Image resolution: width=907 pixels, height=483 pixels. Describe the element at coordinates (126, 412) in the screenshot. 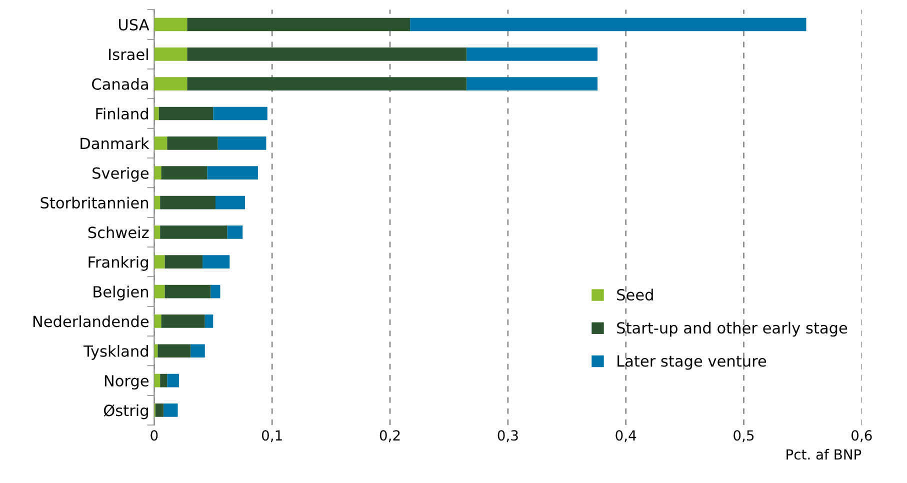

I see `y-tick-label: Østrig` at that location.